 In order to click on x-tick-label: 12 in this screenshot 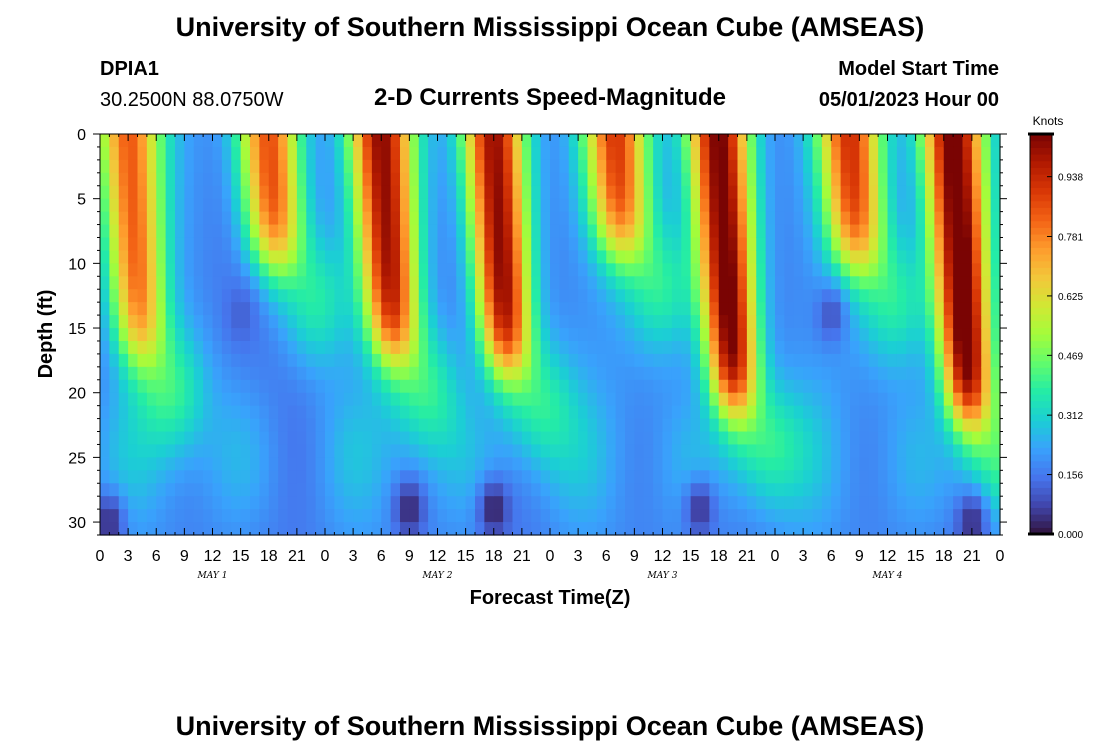, I will do `click(438, 556)`.